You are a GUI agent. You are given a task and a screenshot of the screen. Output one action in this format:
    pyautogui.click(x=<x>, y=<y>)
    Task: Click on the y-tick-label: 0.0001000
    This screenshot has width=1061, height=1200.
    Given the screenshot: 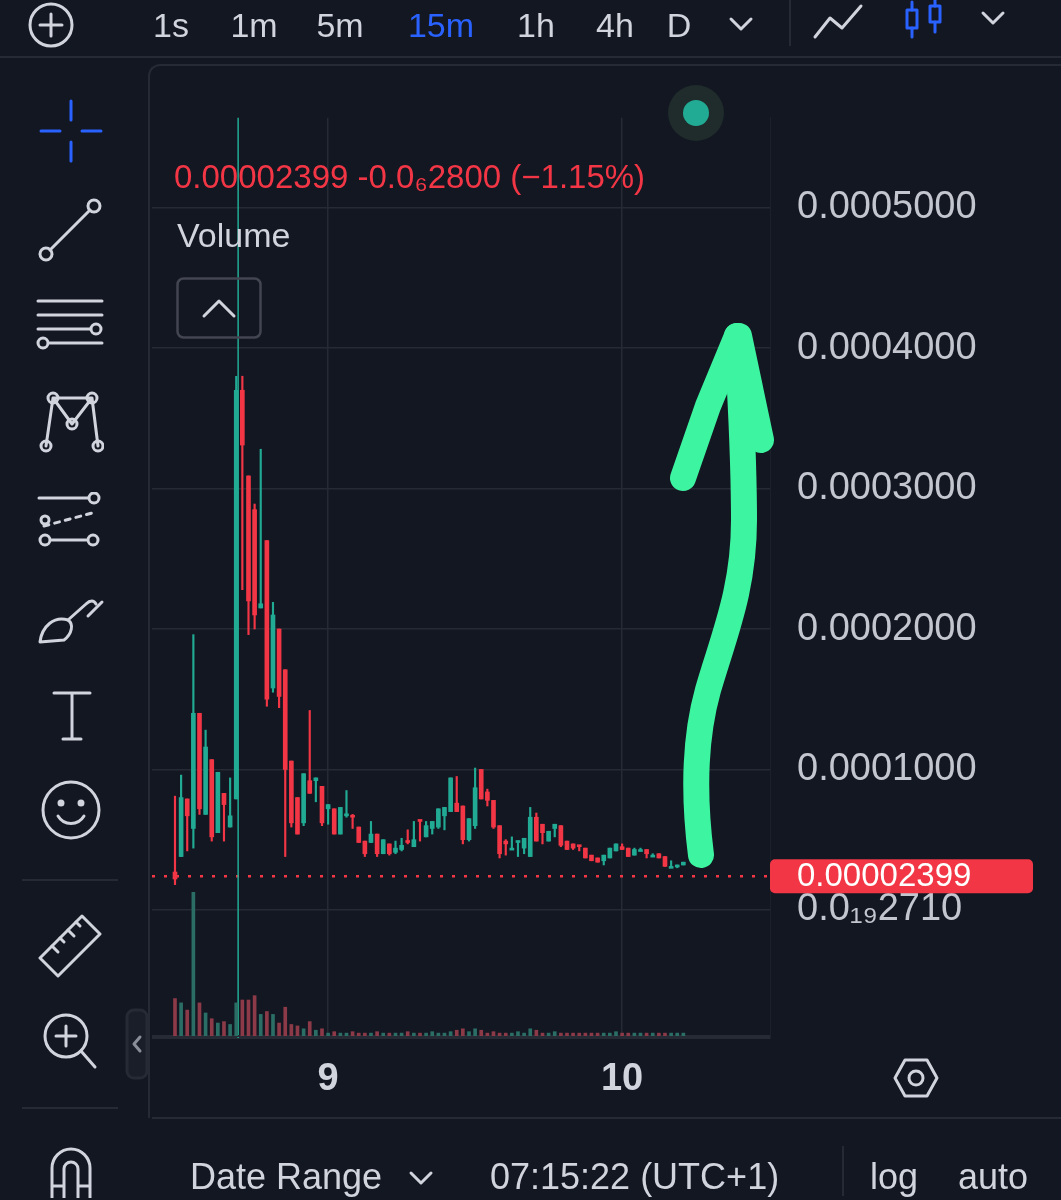 What is the action you would take?
    pyautogui.click(x=887, y=766)
    